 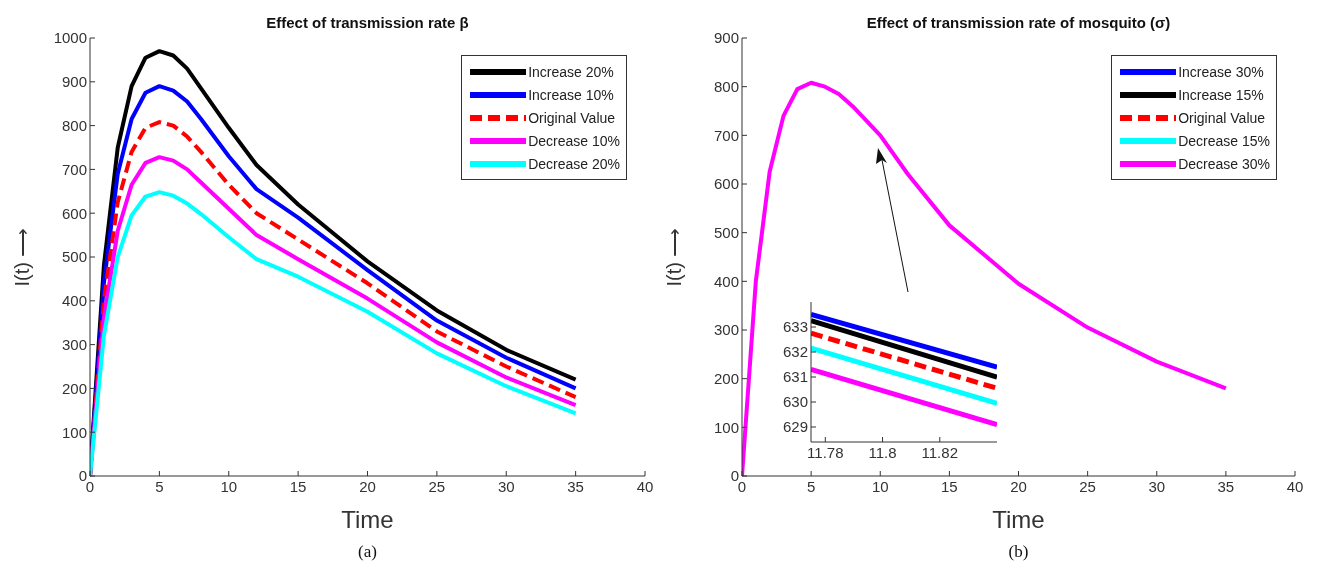 I want to click on legend-label: Increase 15%, so click(x=1221, y=94).